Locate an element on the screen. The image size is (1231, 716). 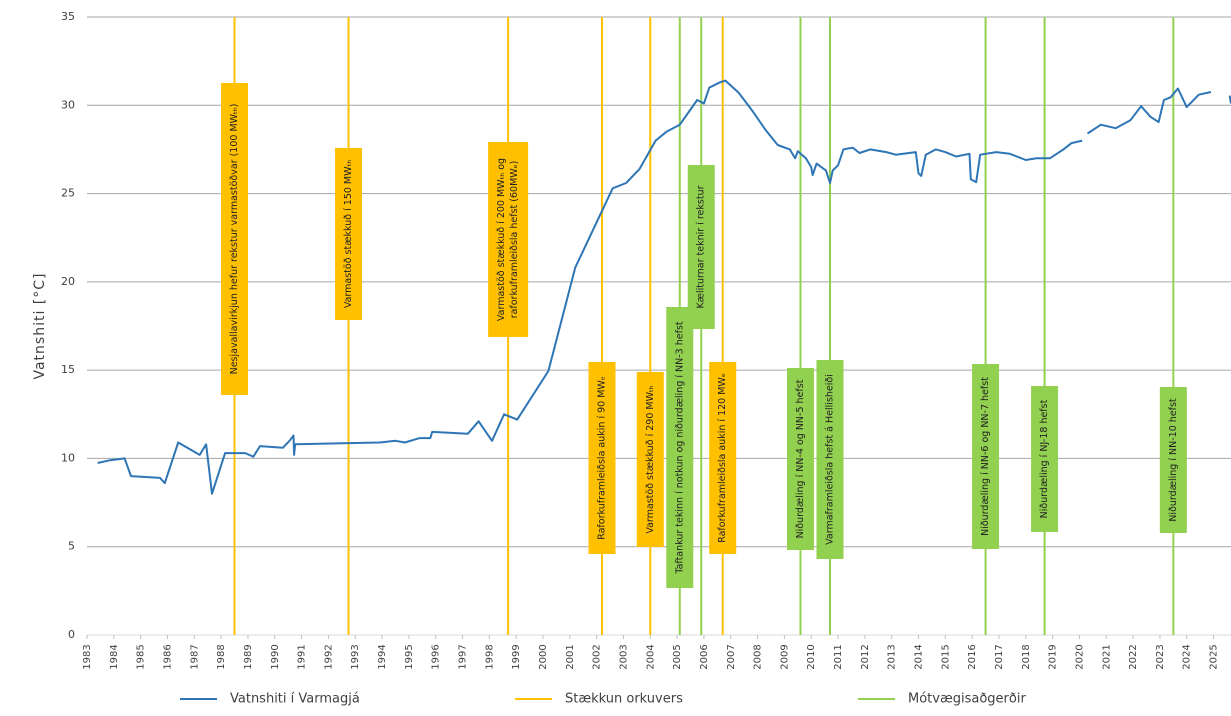
y-tick-label: 30 is located at coordinates (68, 104).